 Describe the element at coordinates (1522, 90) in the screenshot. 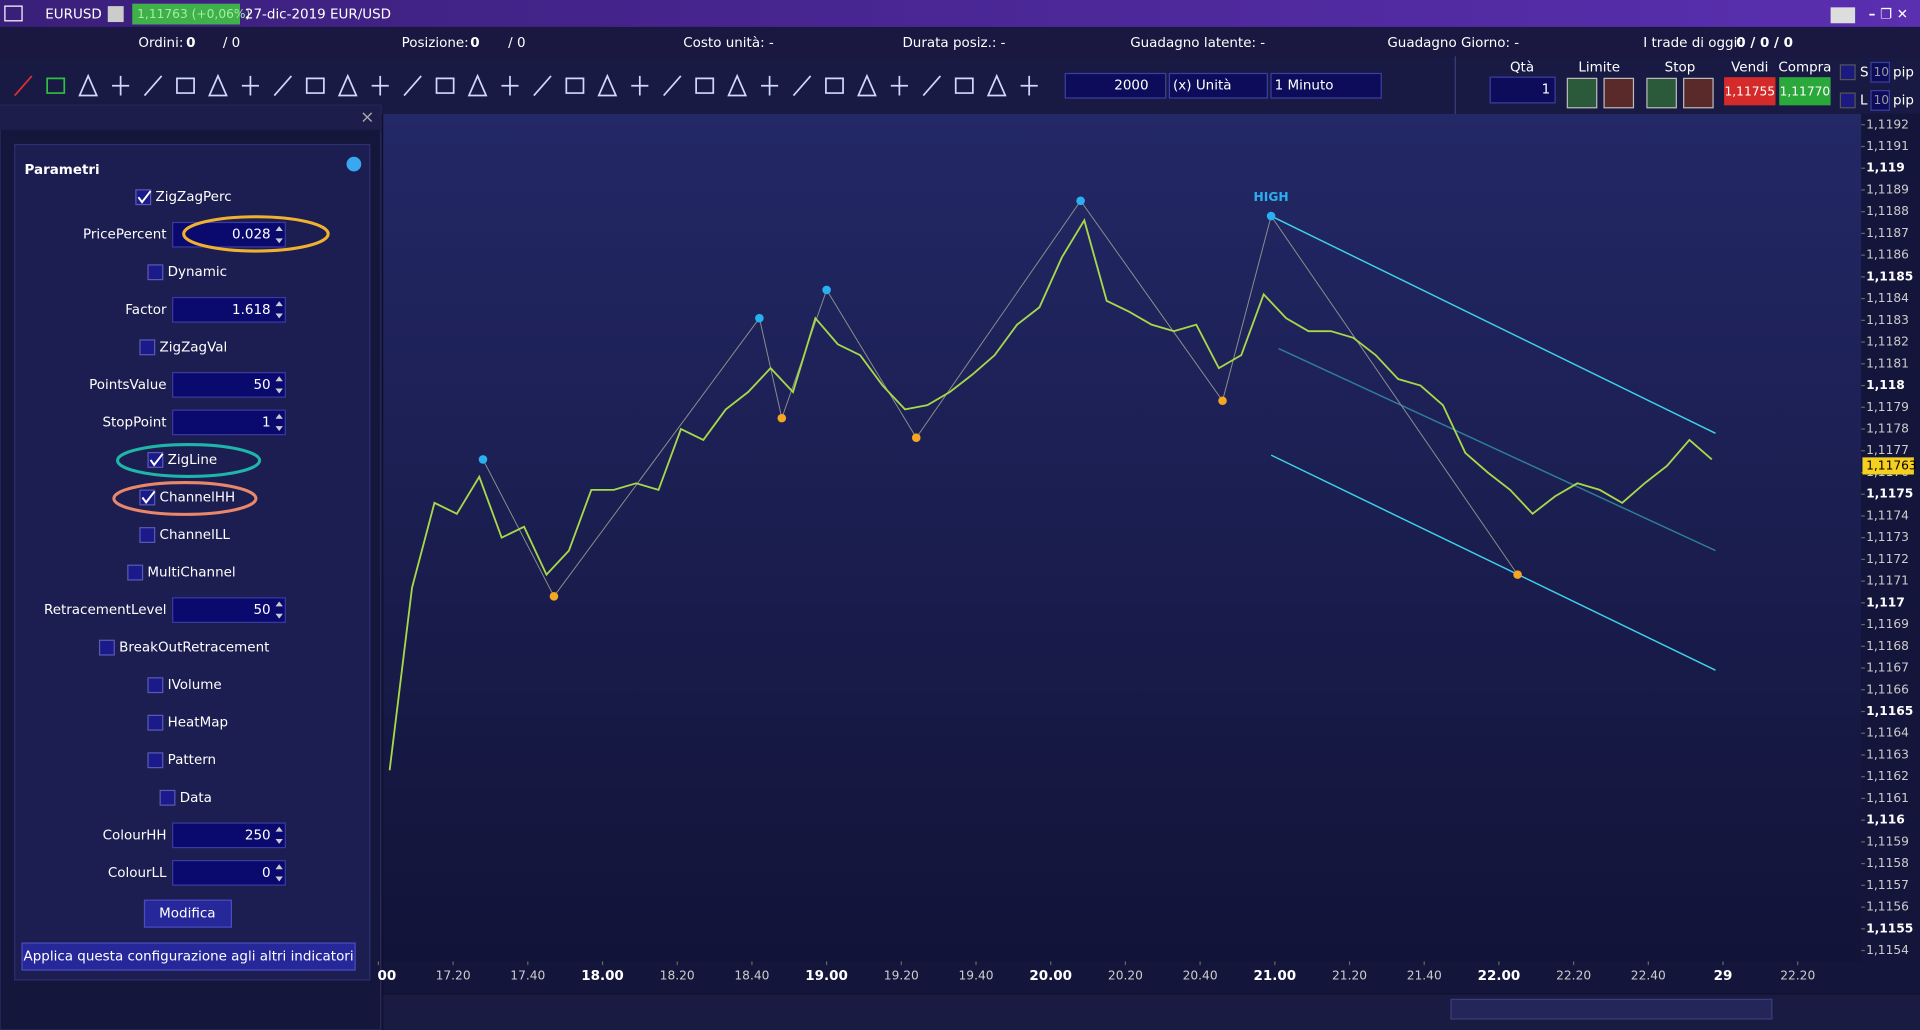

I see `qty-input` at that location.